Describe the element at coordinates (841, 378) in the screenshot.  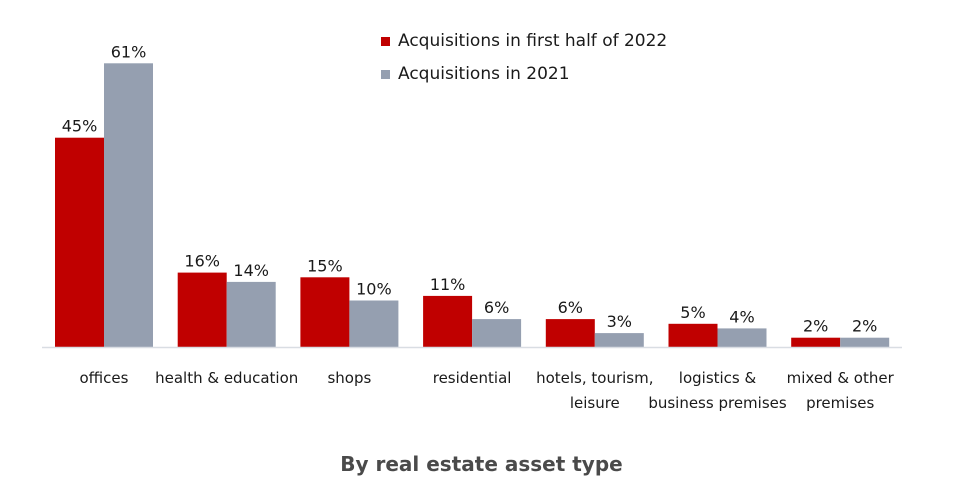
I see `category-label-mixed-other-premises-line1: mixed & other` at that location.